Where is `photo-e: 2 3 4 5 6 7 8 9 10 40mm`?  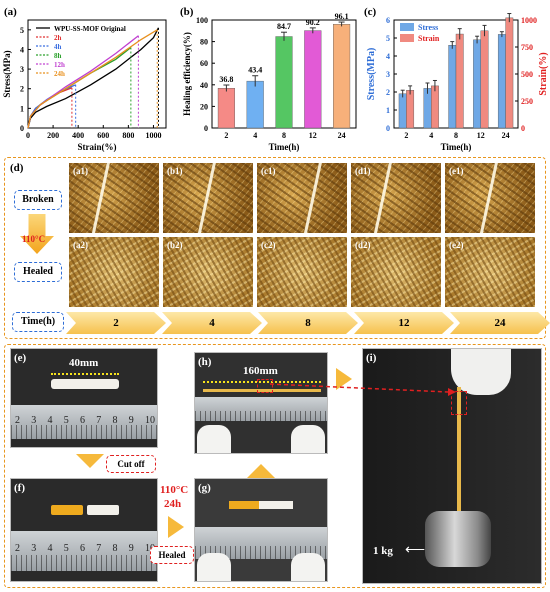
photo-e: 2 3 4 5 6 7 8 9 10 40mm is located at coordinates (84, 398).